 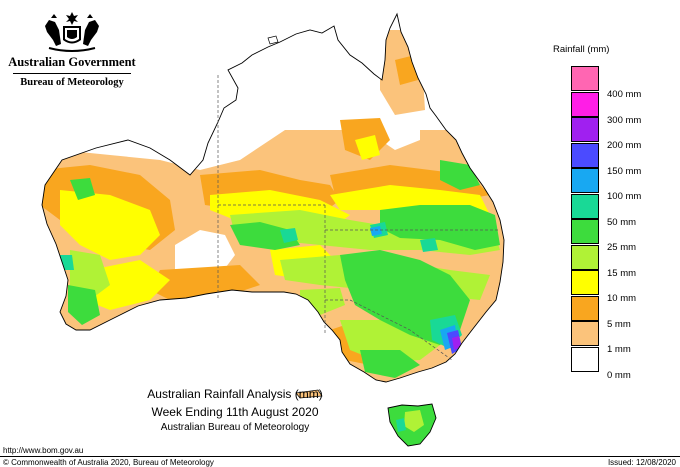 I want to click on header-divider, so click(x=72, y=73).